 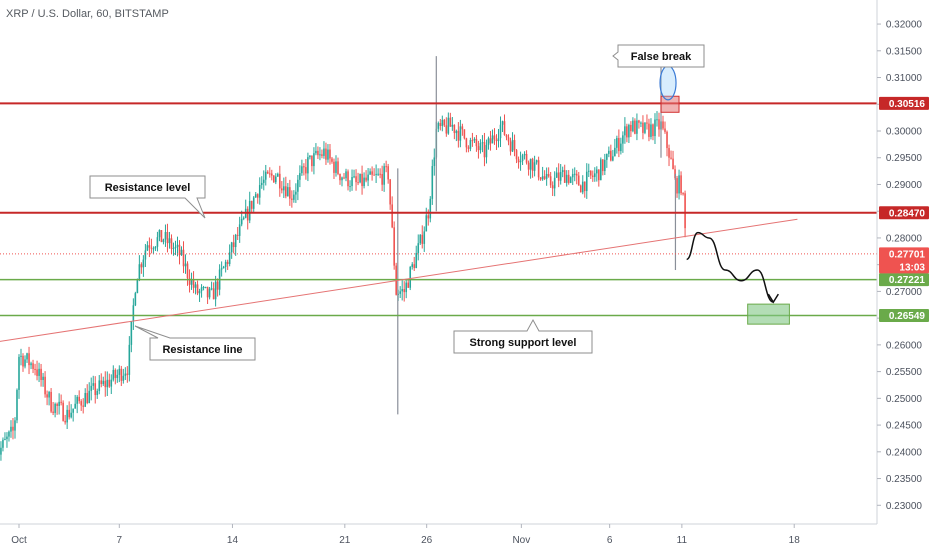 I want to click on time-tick-label: 6, so click(x=610, y=540).